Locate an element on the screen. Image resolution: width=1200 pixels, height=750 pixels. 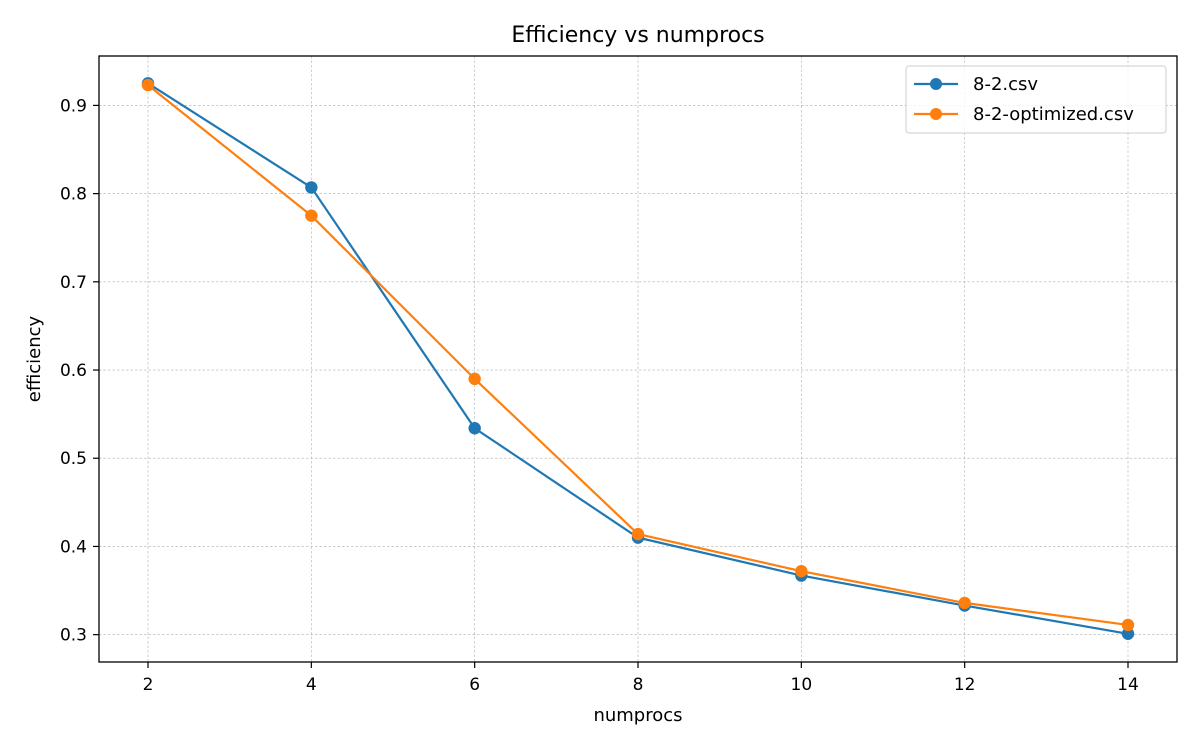
y-tick-label: 0.8 is located at coordinates (73, 195).